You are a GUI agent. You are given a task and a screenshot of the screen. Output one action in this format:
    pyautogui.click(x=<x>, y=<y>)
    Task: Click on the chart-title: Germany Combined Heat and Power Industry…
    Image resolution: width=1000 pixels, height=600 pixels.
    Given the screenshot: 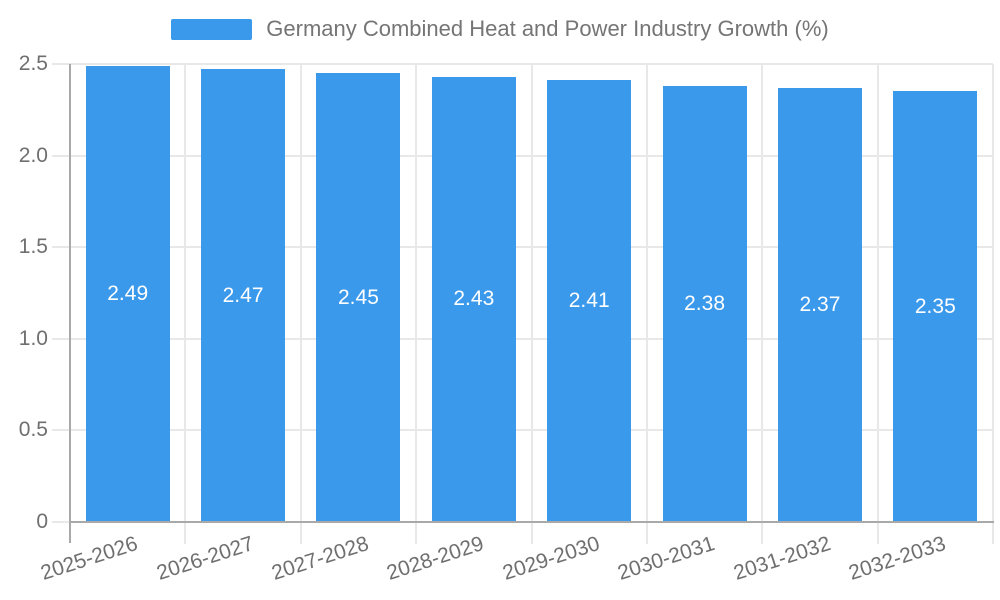 What is the action you would take?
    pyautogui.click(x=547, y=28)
    